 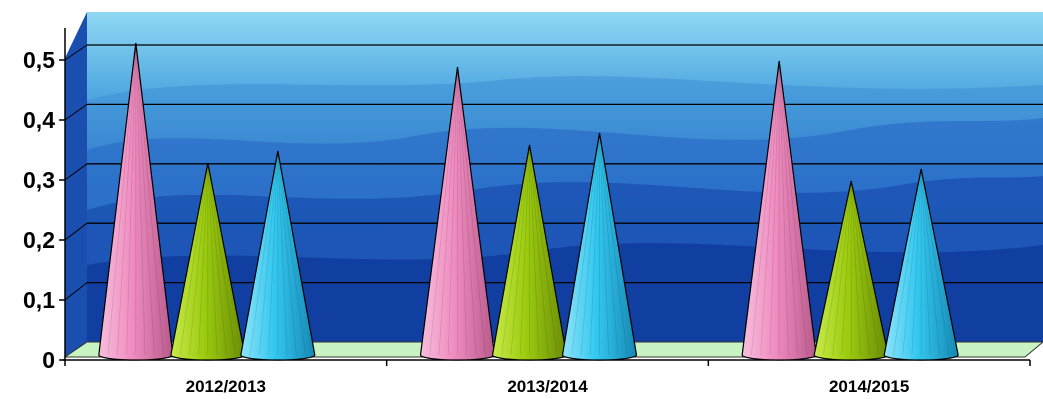 I want to click on y-axis-ticks: 0 0,1 0,2 0,3 0,4 0,5, so click(x=44, y=210).